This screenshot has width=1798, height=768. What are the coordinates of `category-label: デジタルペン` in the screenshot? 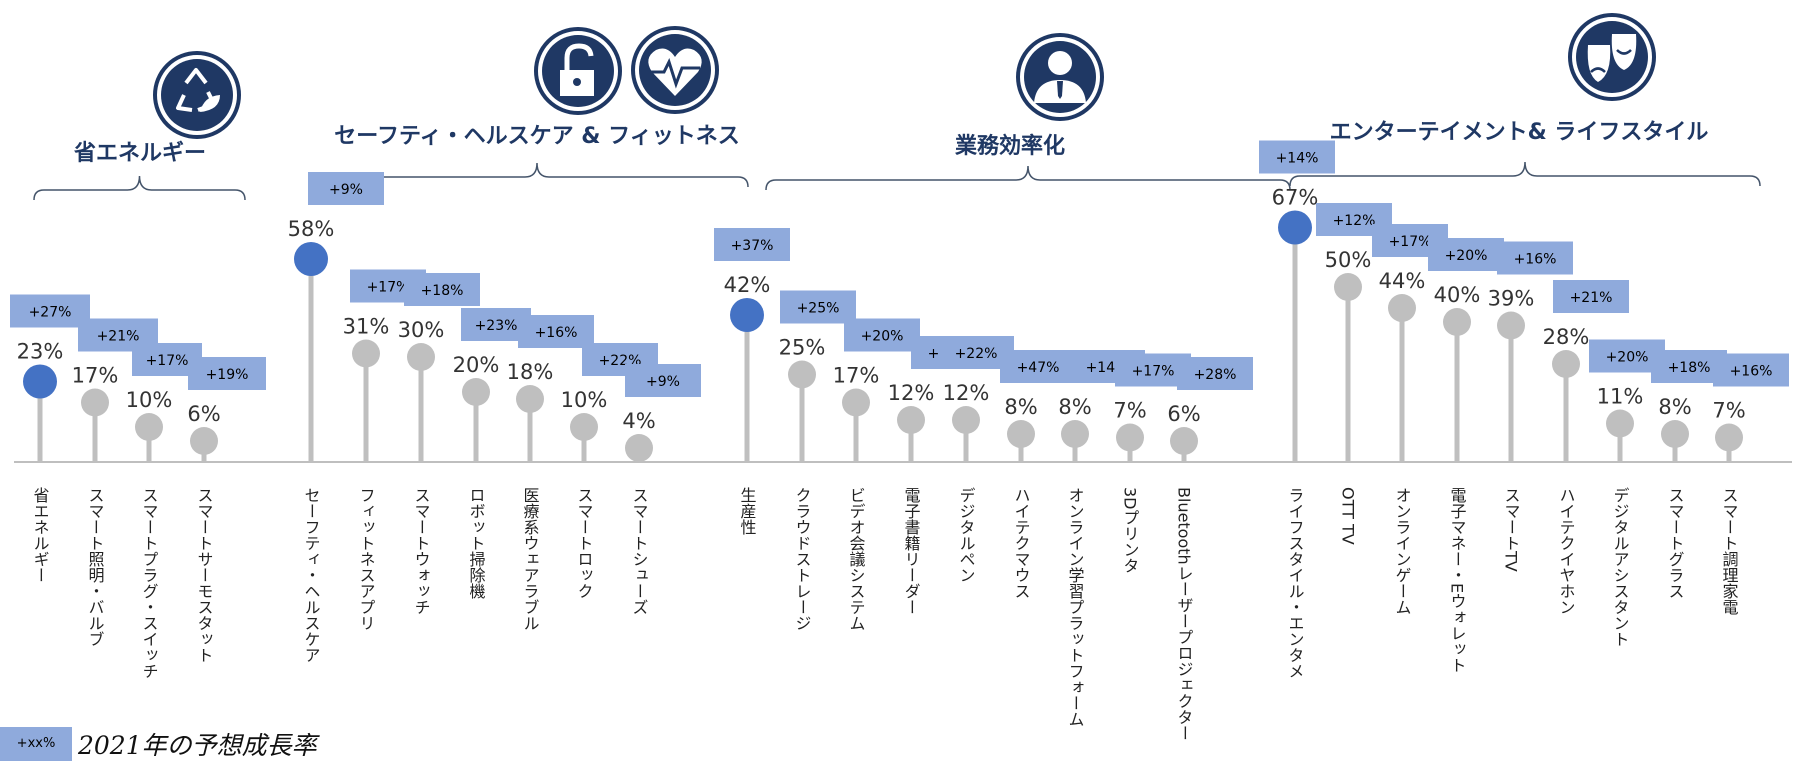 It's located at (966, 535).